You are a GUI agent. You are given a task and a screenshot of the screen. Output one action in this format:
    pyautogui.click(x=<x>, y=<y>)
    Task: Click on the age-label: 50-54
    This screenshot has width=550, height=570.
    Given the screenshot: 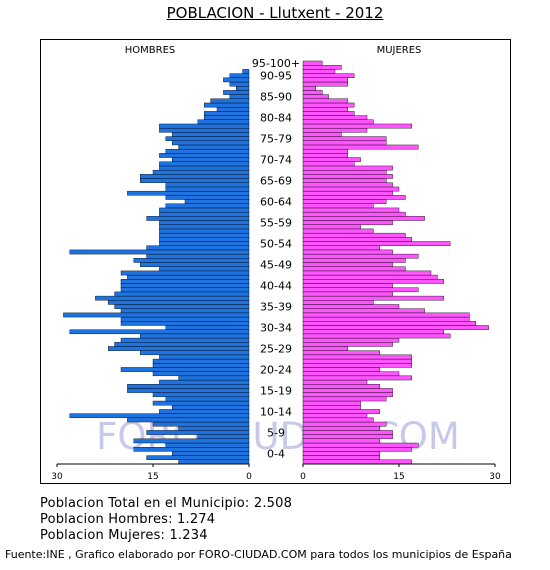 What is the action you would take?
    pyautogui.click(x=276, y=244)
    